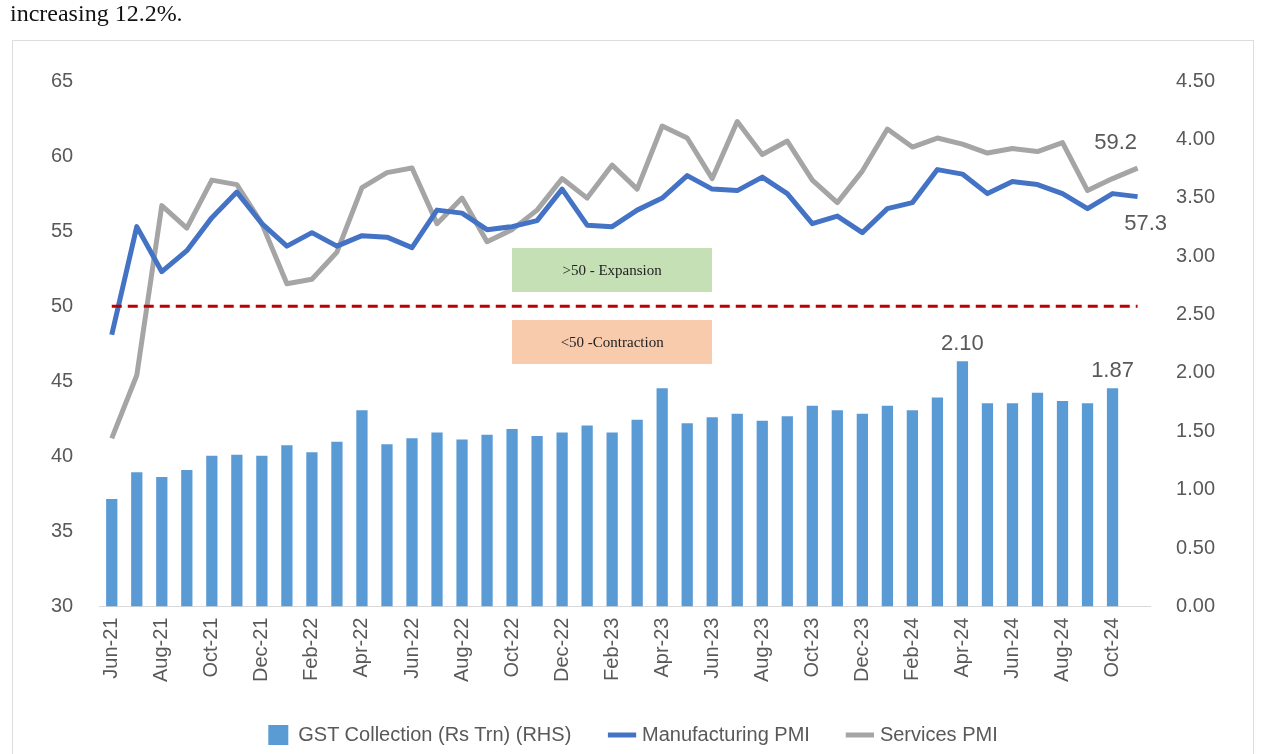  What do you see at coordinates (910, 649) in the screenshot?
I see `x-tick-label: Feb-24` at bounding box center [910, 649].